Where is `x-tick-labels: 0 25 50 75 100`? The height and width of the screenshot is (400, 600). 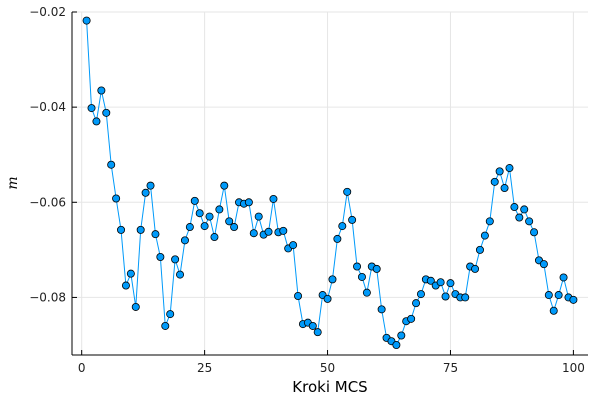
x-tick-labels: 0 25 50 75 100 is located at coordinates (331, 368).